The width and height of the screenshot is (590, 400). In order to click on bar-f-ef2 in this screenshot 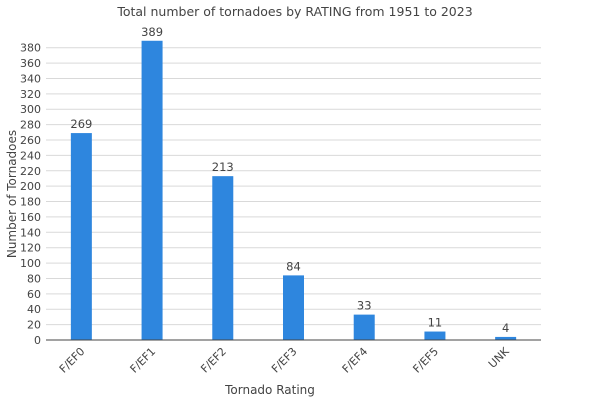, I will do `click(223, 258)`.